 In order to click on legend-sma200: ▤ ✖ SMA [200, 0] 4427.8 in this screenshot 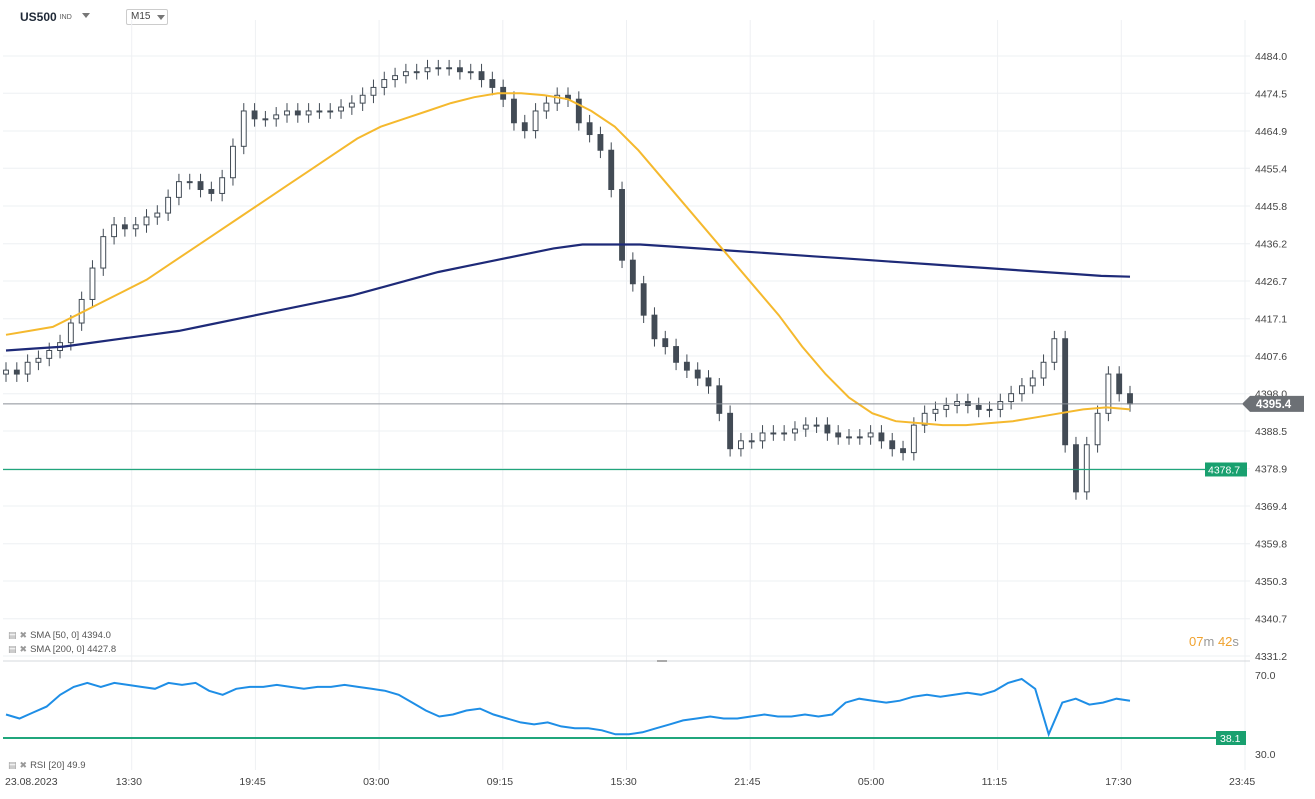, I will do `click(62, 649)`.